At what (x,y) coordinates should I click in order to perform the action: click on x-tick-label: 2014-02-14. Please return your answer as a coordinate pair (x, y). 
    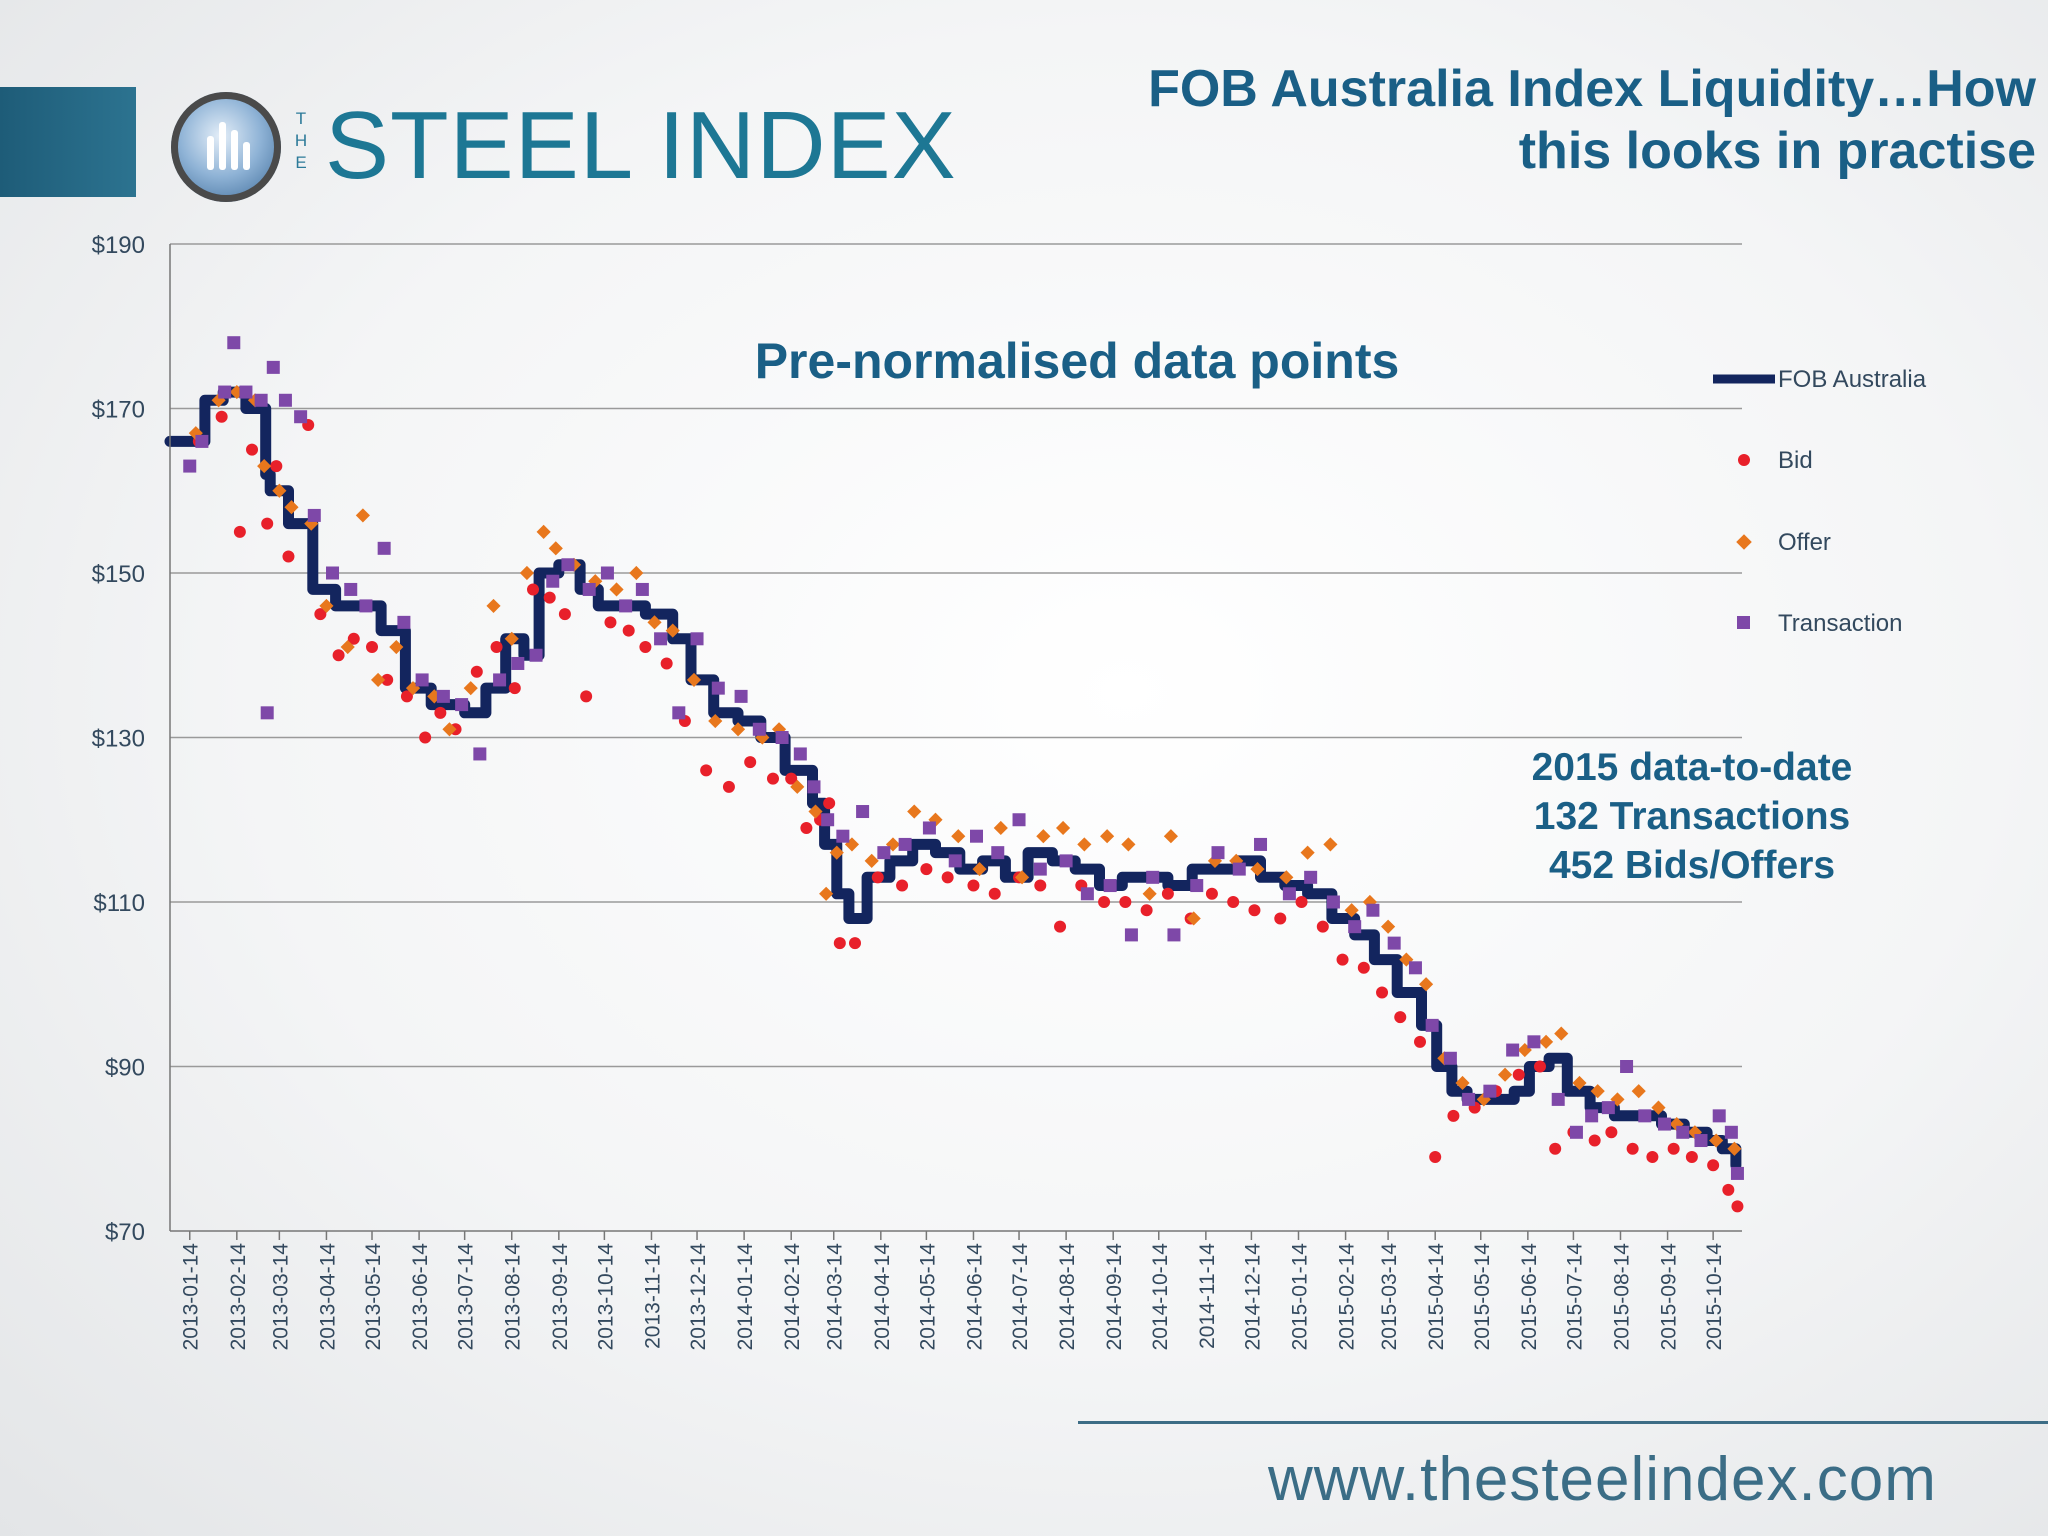
    Looking at the image, I should click on (792, 1297).